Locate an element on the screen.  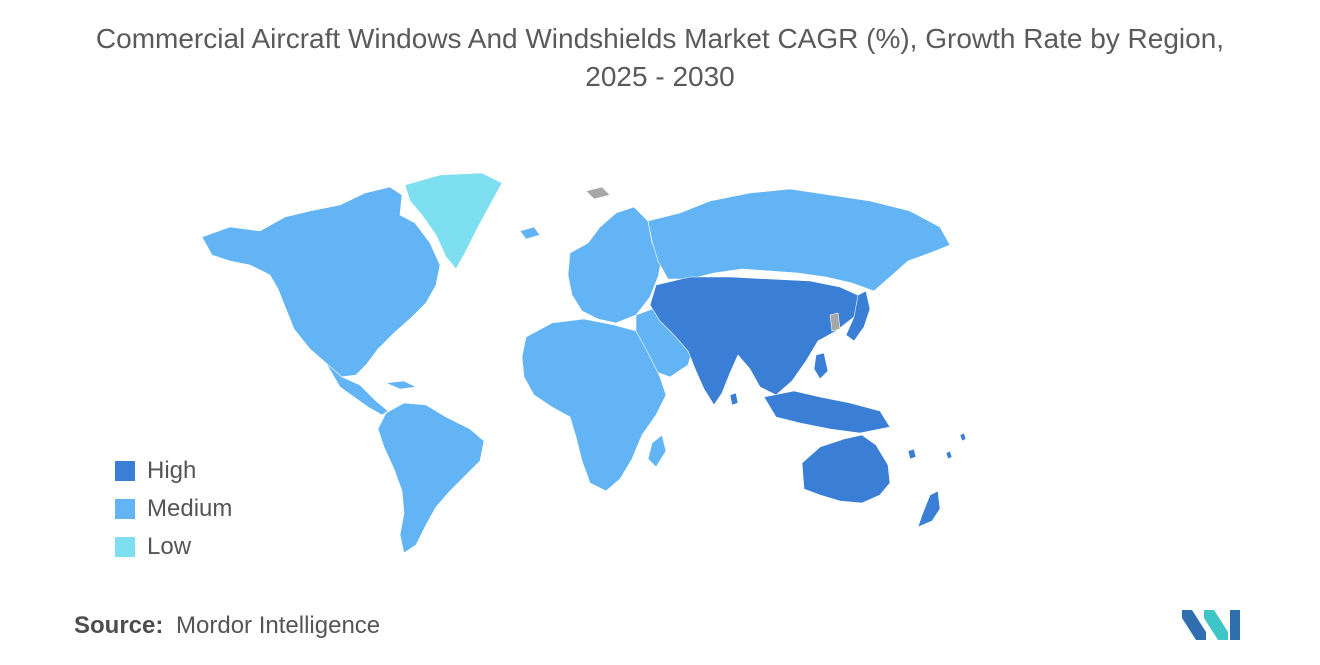
mordor-intelligence-logo is located at coordinates (1211, 625).